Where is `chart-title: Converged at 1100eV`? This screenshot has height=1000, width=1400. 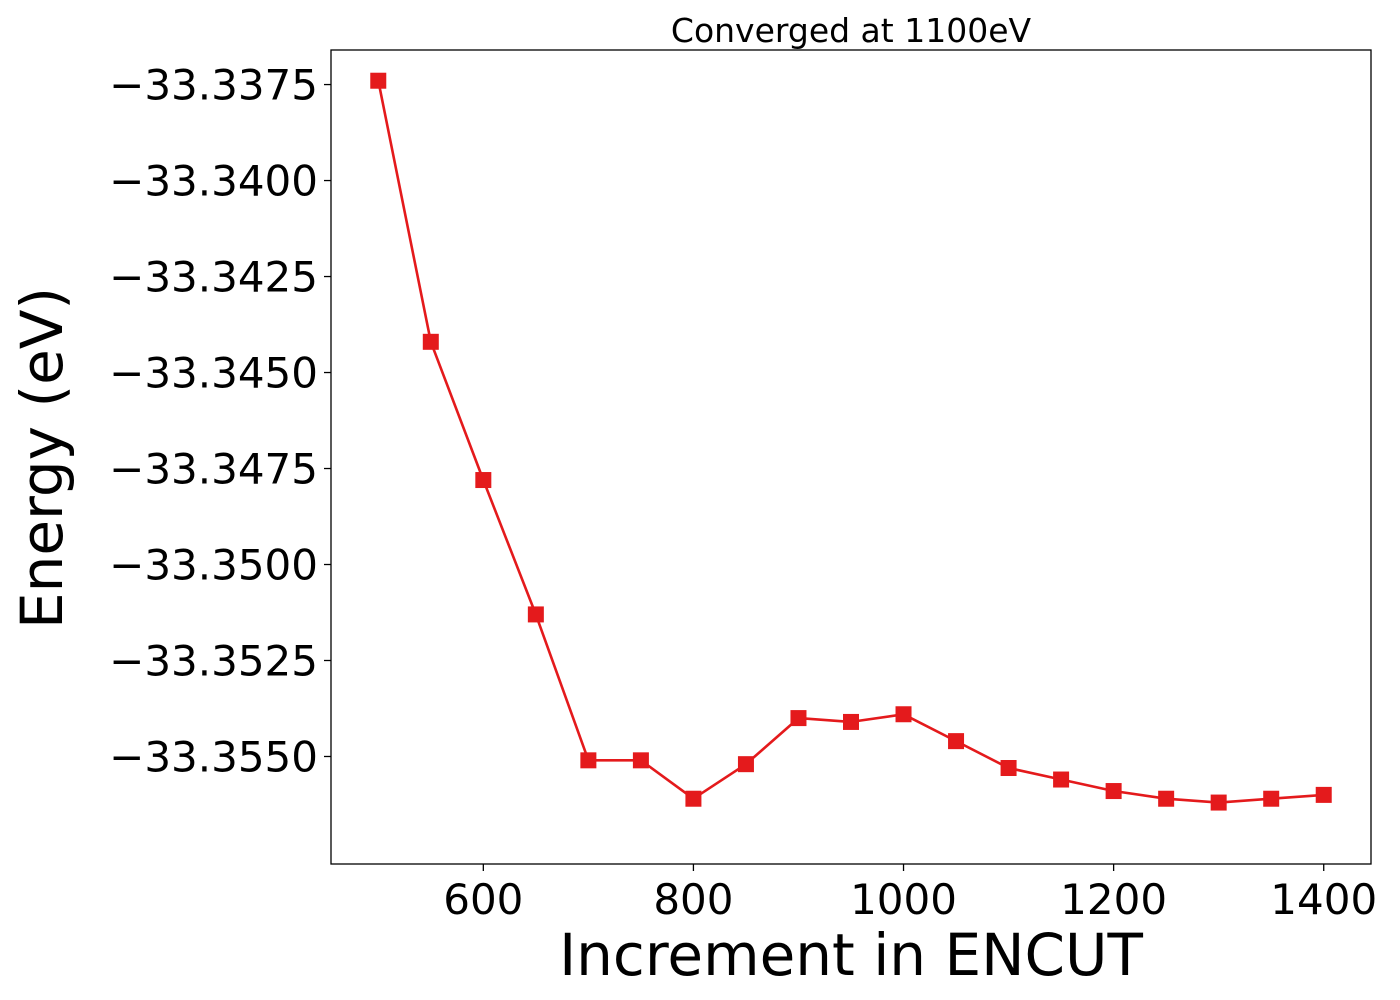
chart-title: Converged at 1100eV is located at coordinates (851, 30).